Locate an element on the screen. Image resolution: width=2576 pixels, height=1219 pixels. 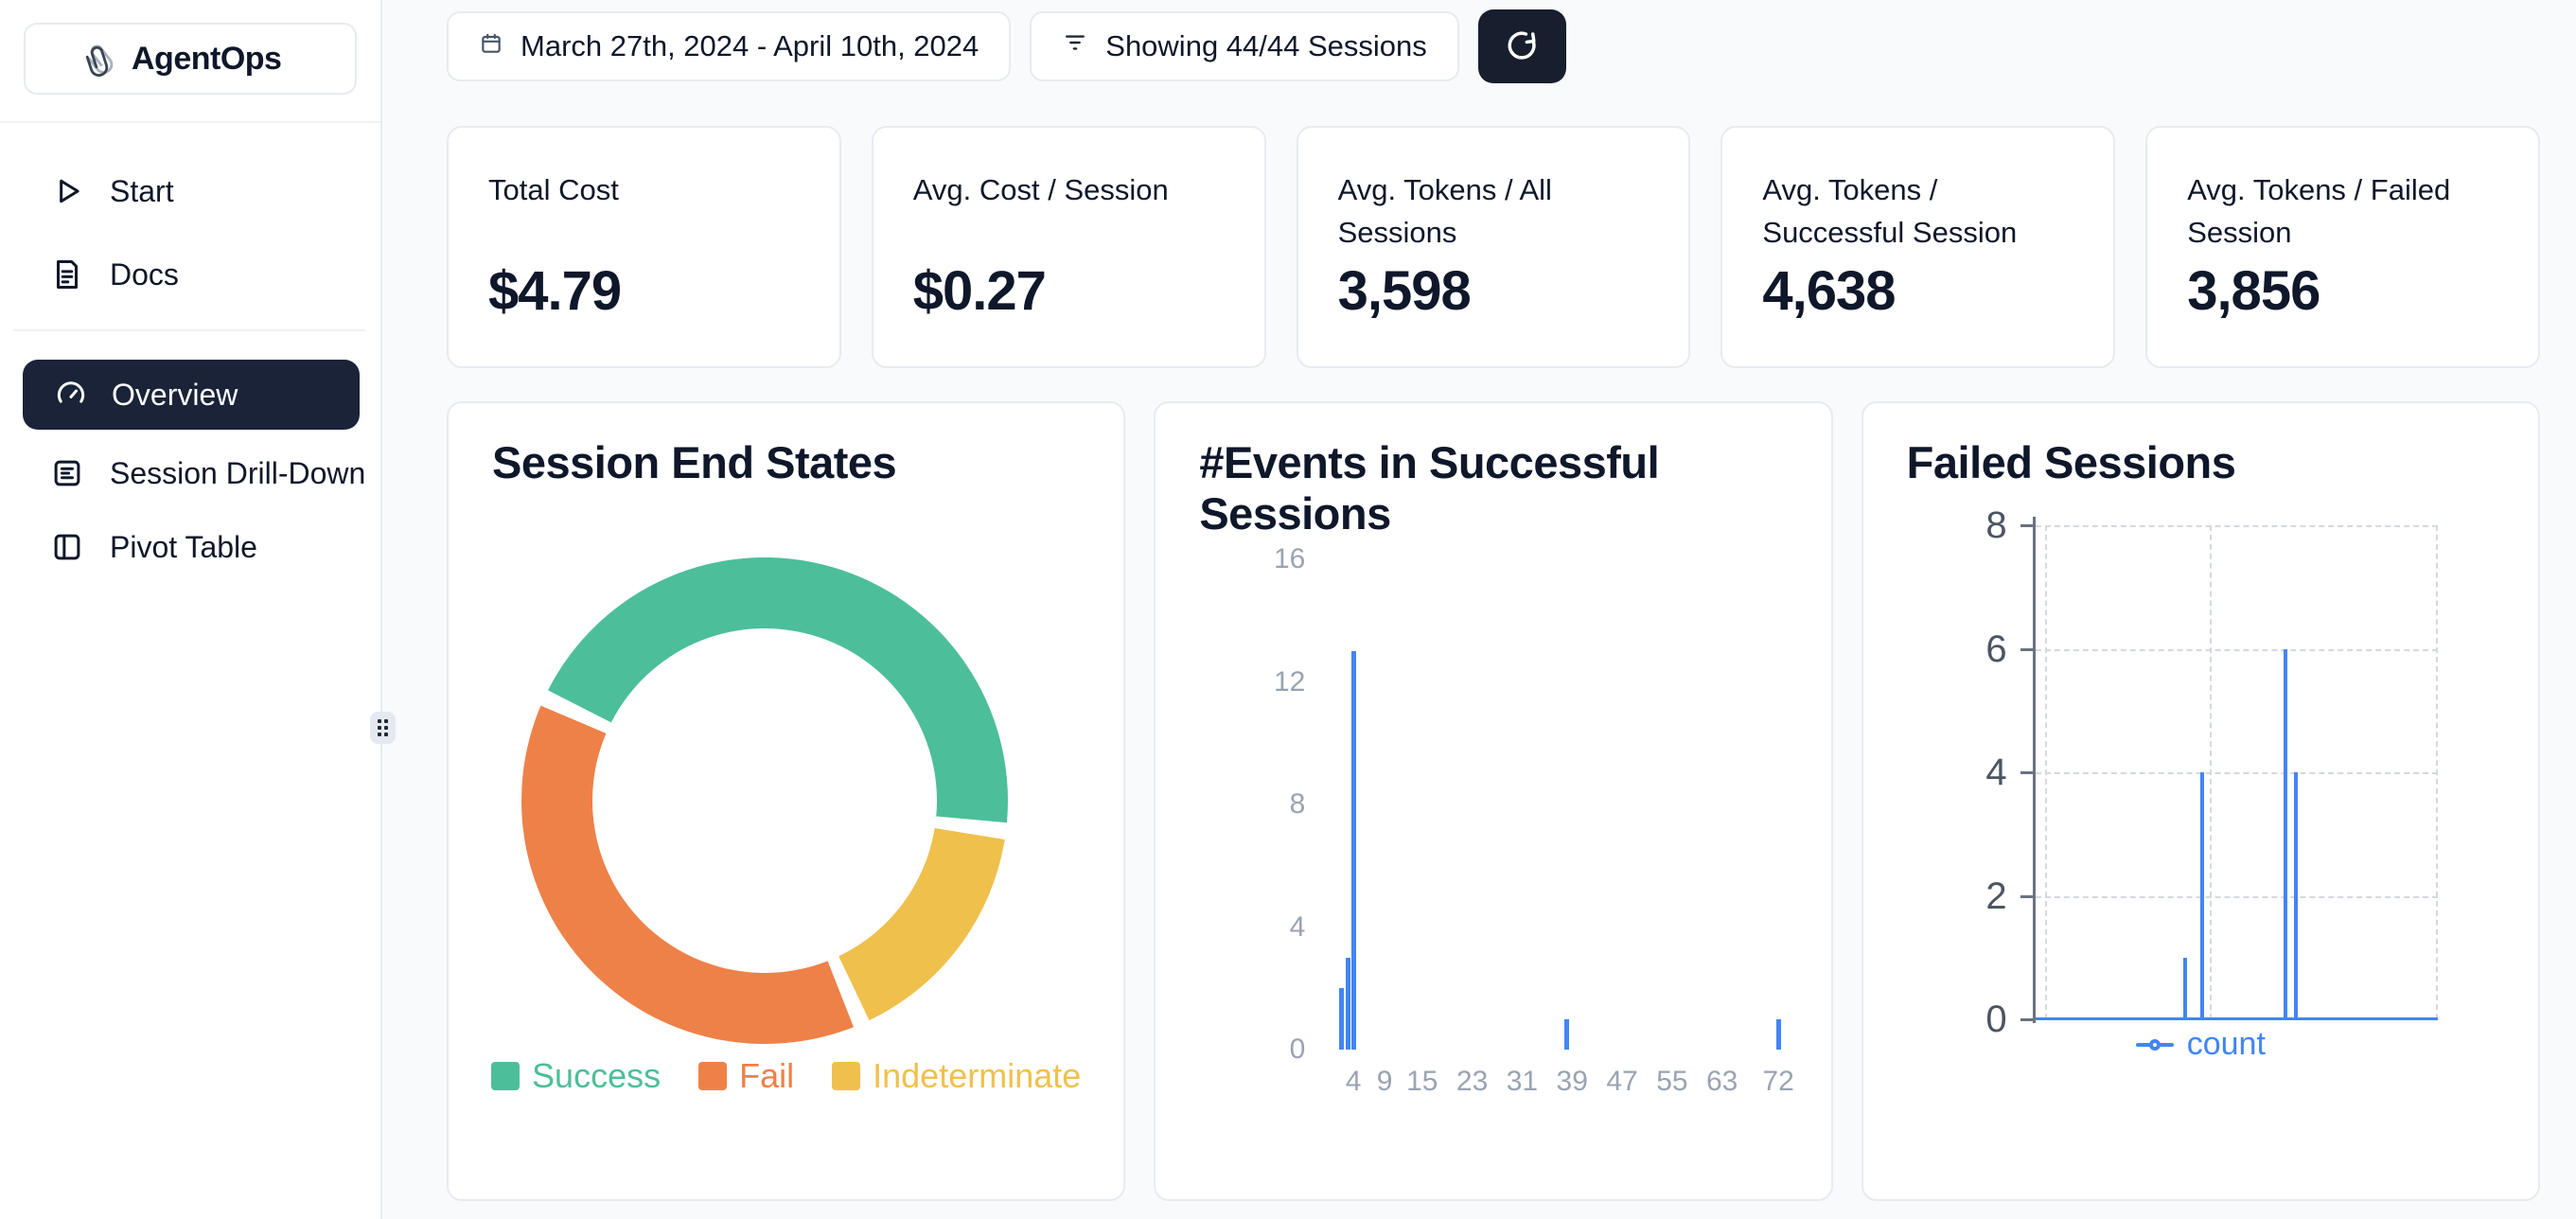
x-tick-label: 15 is located at coordinates (1422, 1081).